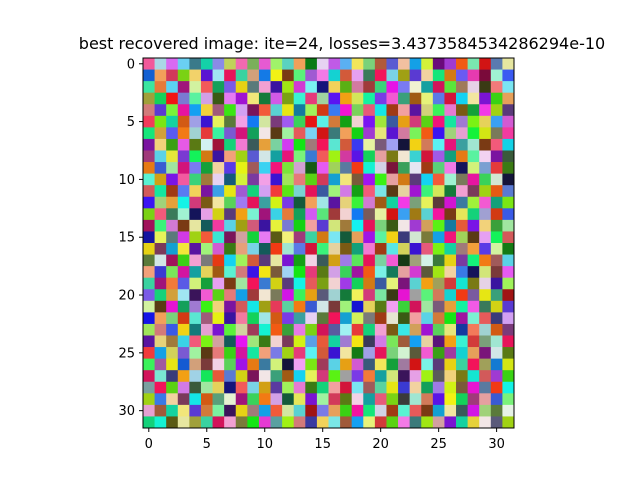 This screenshot has width=640, height=480. Describe the element at coordinates (380, 444) in the screenshot. I see `x-tick-label: 20` at that location.